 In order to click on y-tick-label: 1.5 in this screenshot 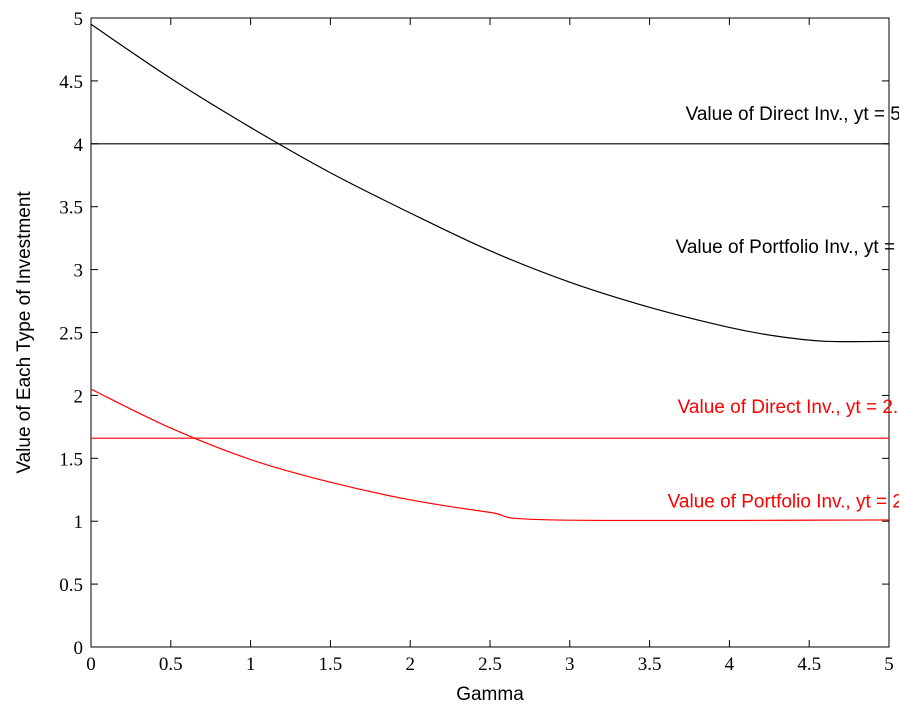, I will do `click(71, 459)`.